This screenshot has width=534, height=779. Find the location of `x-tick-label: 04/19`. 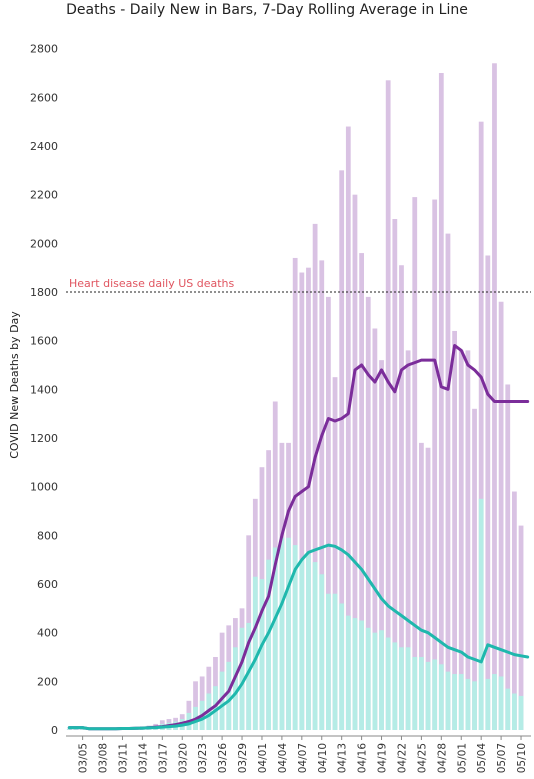

x-tick-label: 04/19 is located at coordinates (383, 758).